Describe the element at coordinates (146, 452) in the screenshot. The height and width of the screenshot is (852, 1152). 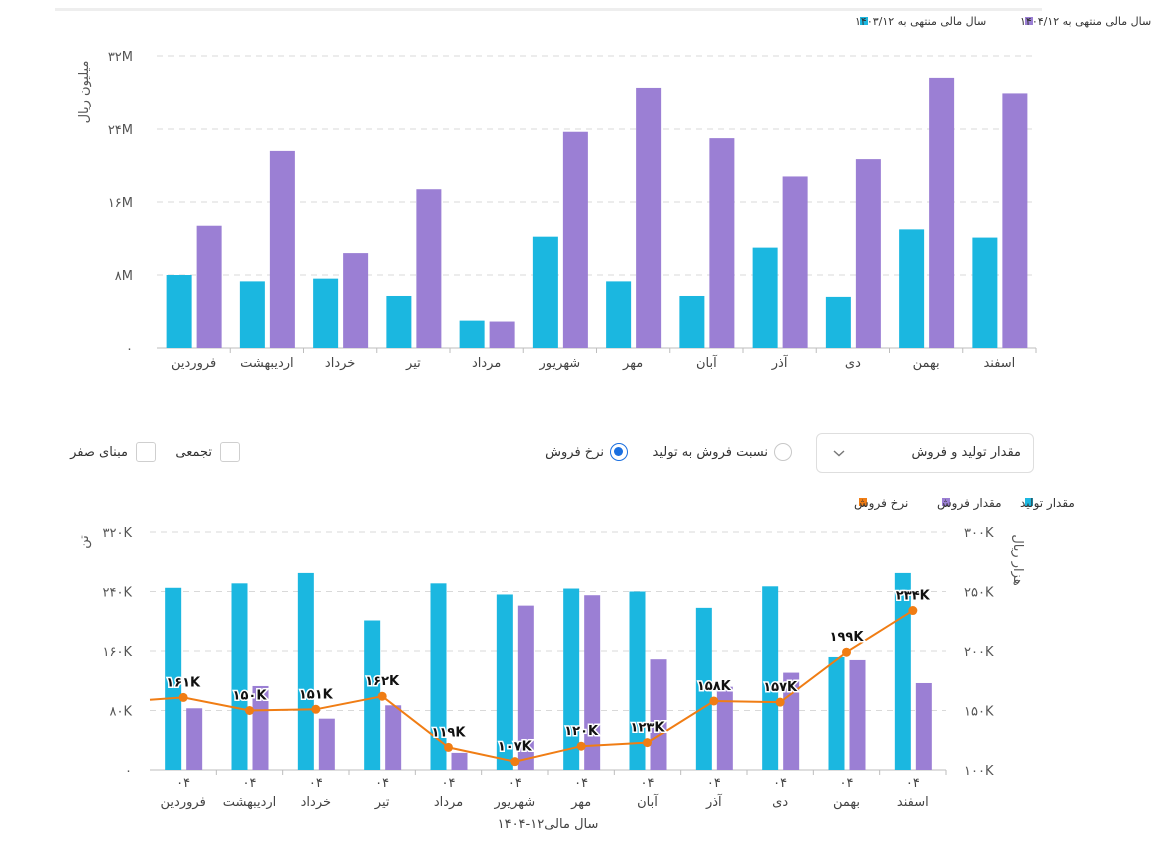
I see `checkbox-zero-base-box` at that location.